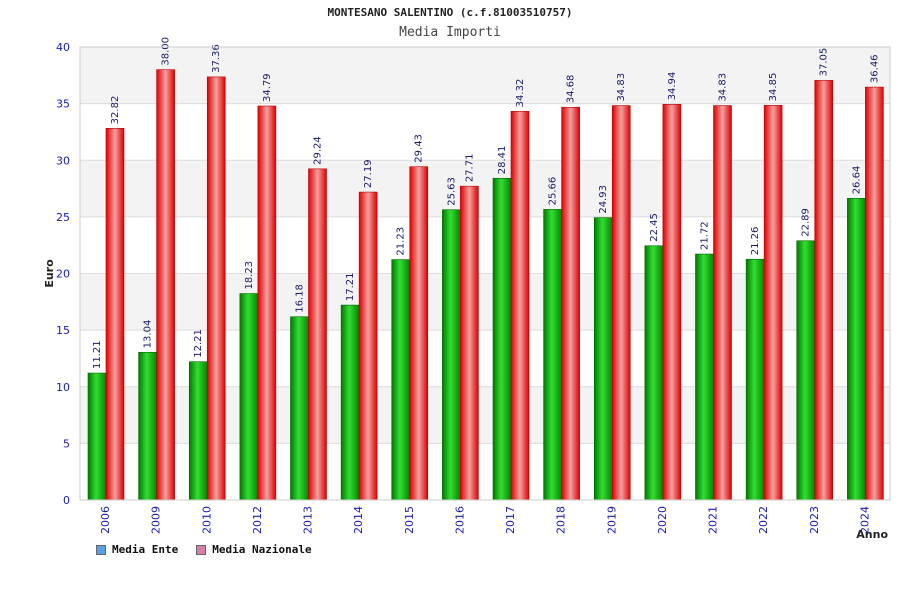 The width and height of the screenshot is (900, 600). What do you see at coordinates (401, 241) in the screenshot?
I see `value-label-ente: 21.23` at bounding box center [401, 241].